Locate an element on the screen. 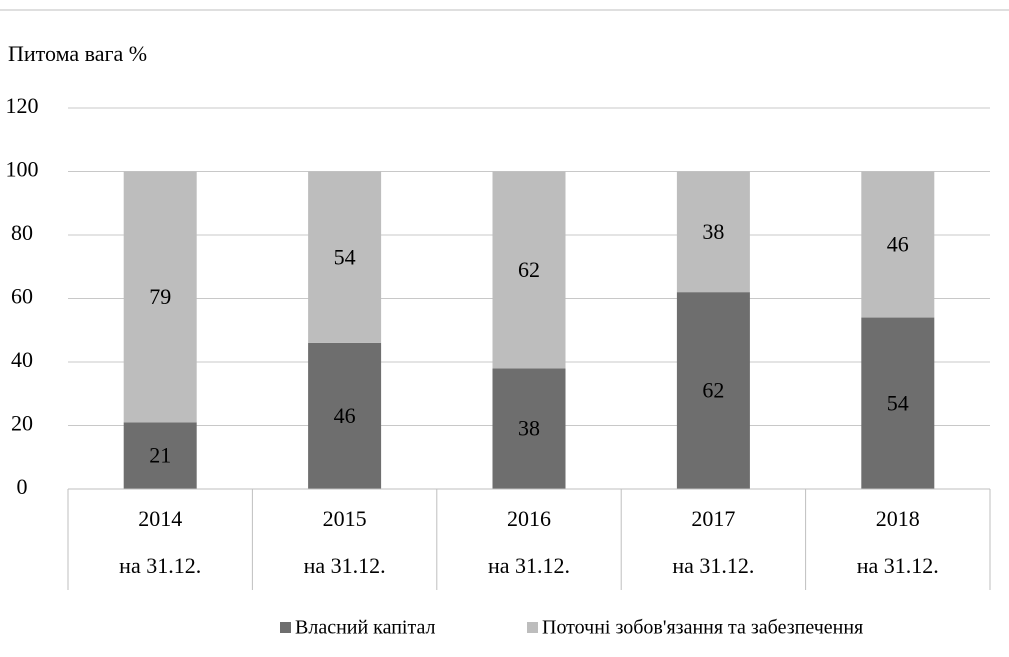 The height and width of the screenshot is (657, 1009). x-tick-label: 2017 is located at coordinates (713, 518).